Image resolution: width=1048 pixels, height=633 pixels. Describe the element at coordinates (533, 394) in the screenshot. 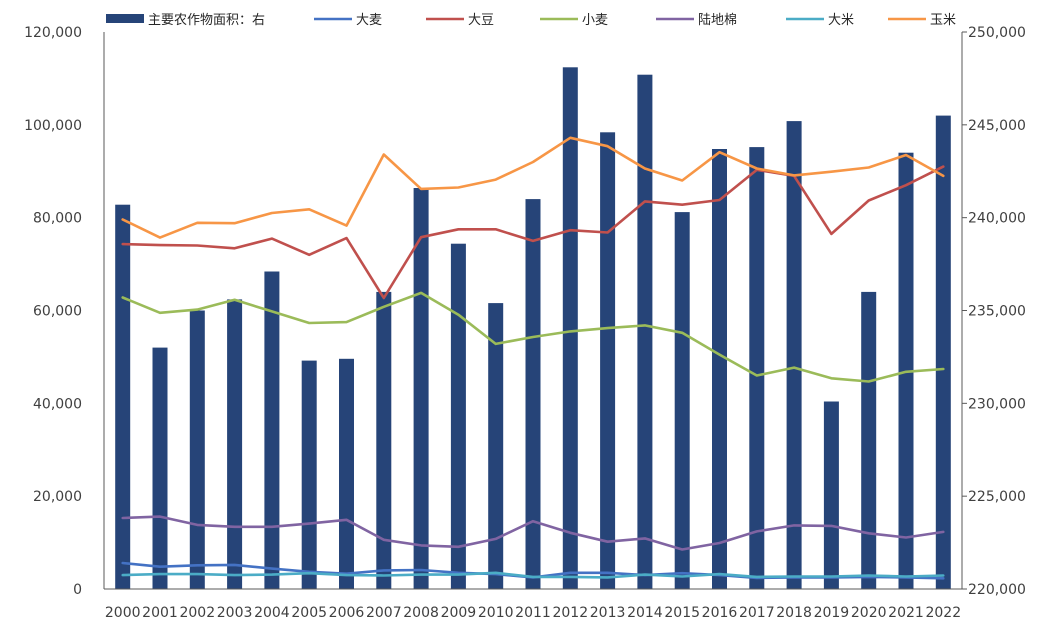

I see `bar-2011` at that location.